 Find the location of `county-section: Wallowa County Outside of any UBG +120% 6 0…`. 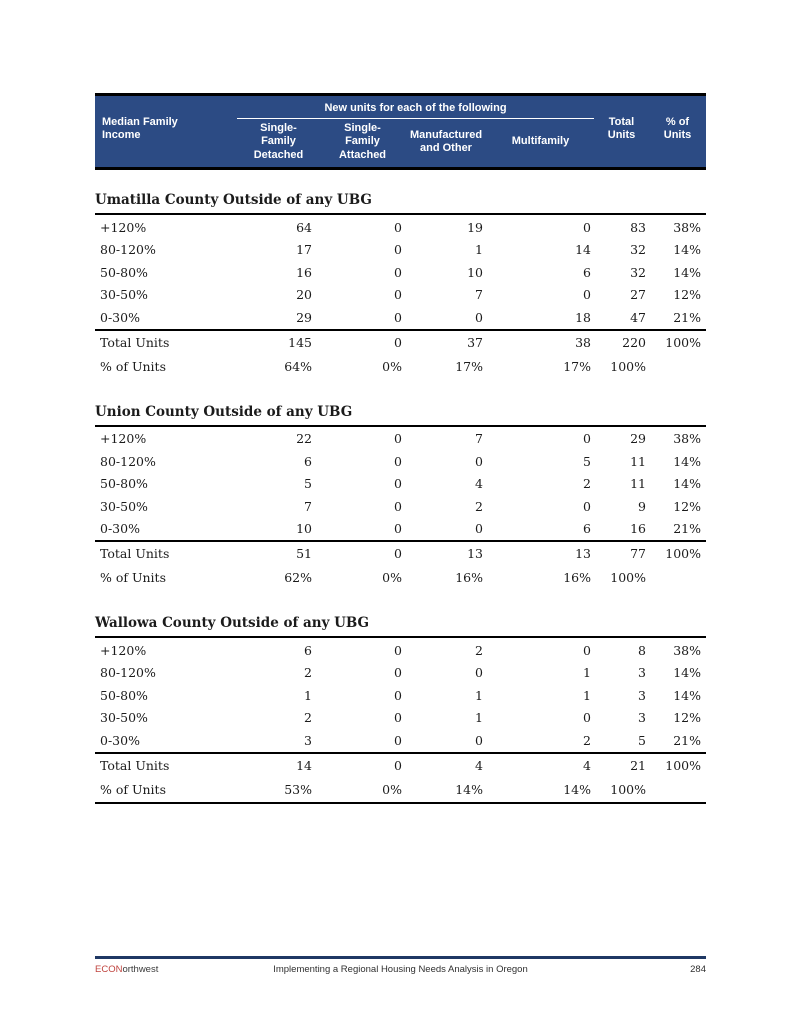

county-section: Wallowa County Outside of any UBG +120% 6 0… is located at coordinates (400, 709).